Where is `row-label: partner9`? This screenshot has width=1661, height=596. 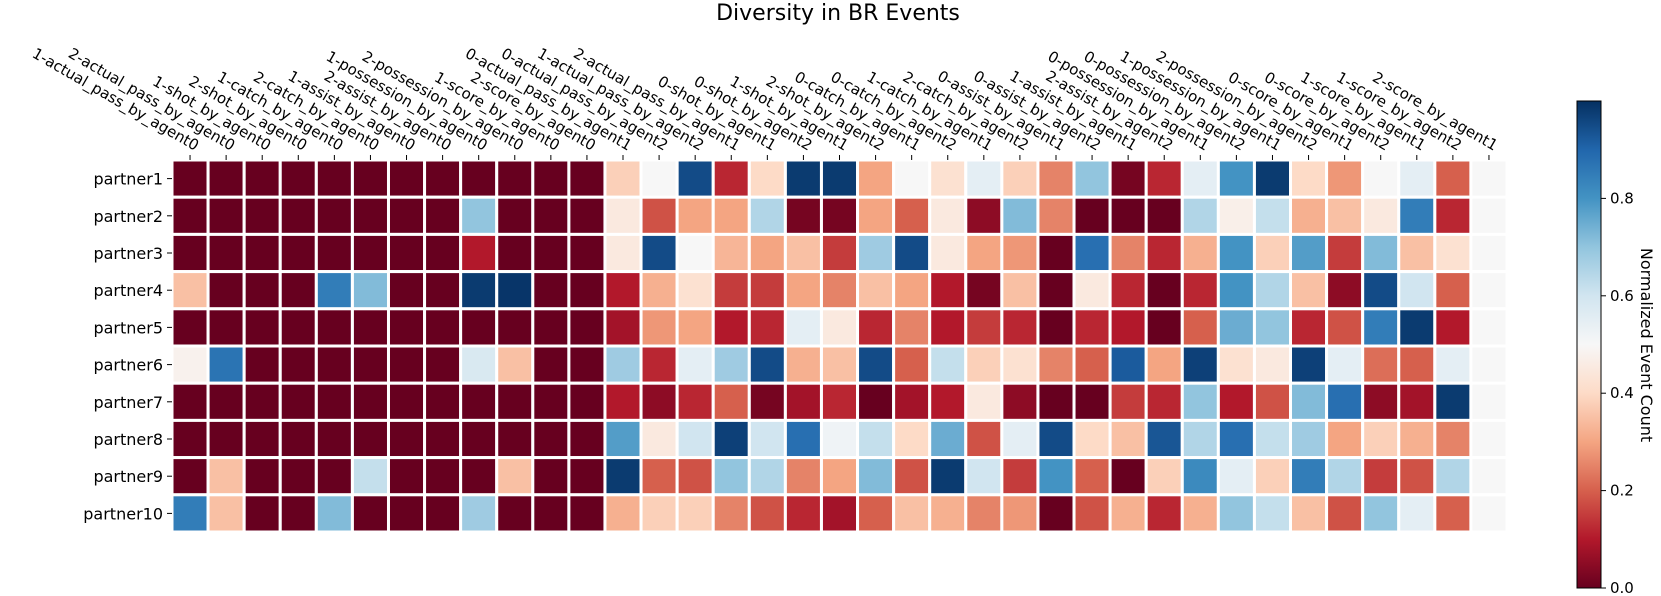 row-label: partner9 is located at coordinates (128, 476).